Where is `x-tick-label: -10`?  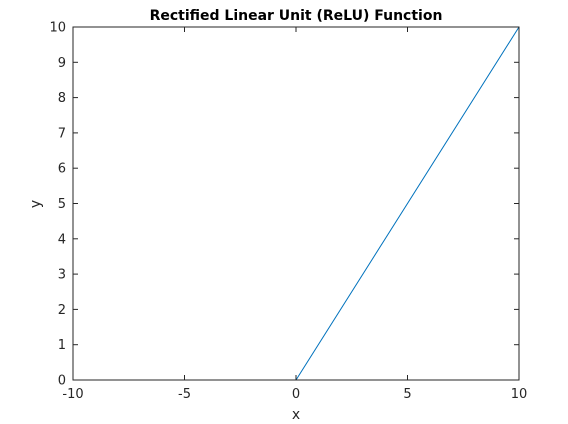 x-tick-label: -10 is located at coordinates (72, 394).